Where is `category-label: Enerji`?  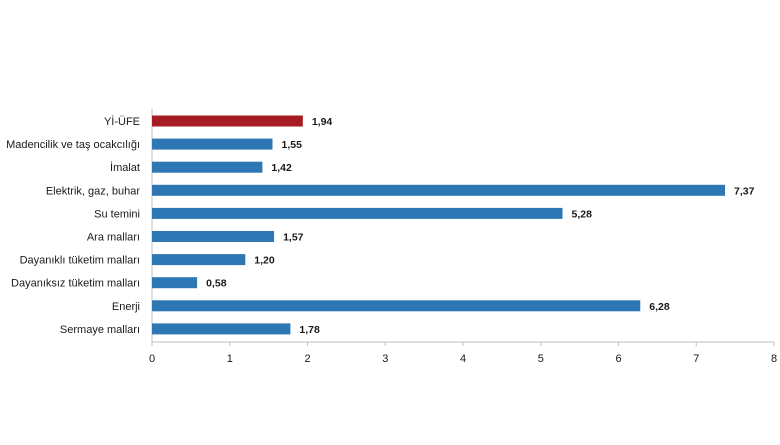
category-label: Enerji is located at coordinates (126, 307).